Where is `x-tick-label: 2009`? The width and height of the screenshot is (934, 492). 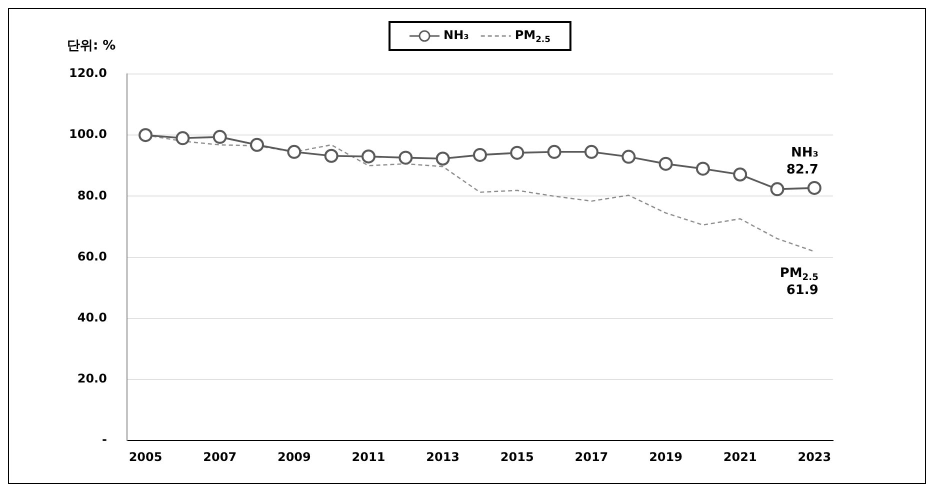 x-tick-label: 2009 is located at coordinates (294, 457).